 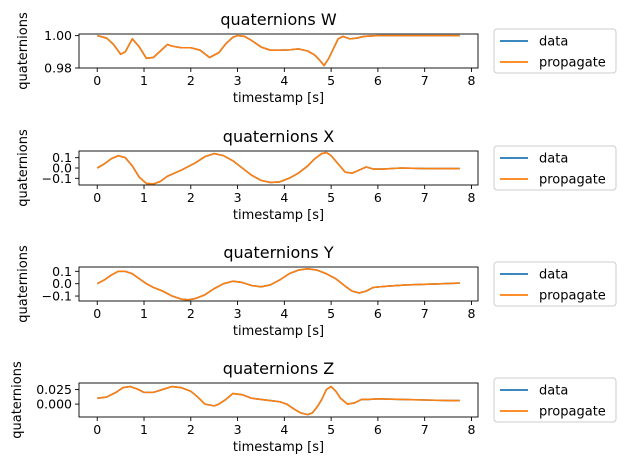 I want to click on series-line-data, so click(x=278, y=400).